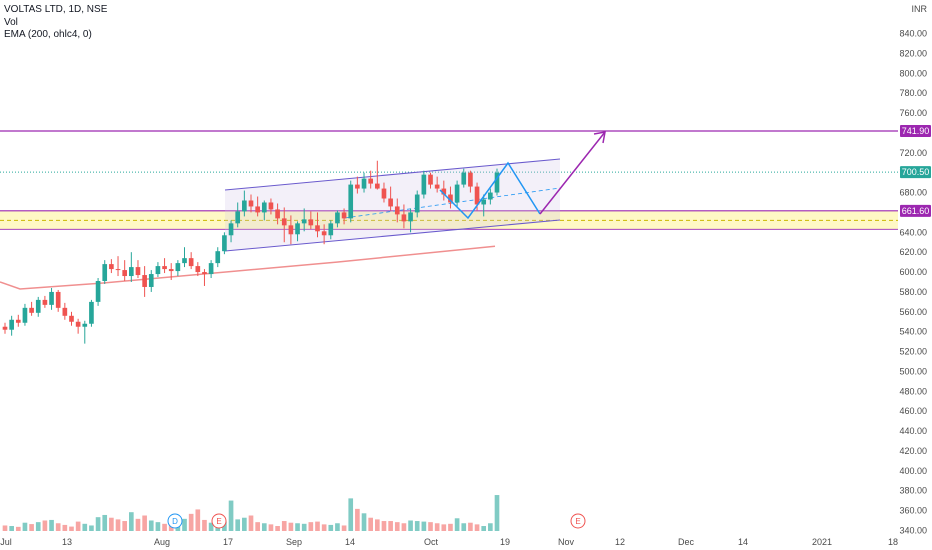  I want to click on price-tick-label: 620.00, so click(913, 252).